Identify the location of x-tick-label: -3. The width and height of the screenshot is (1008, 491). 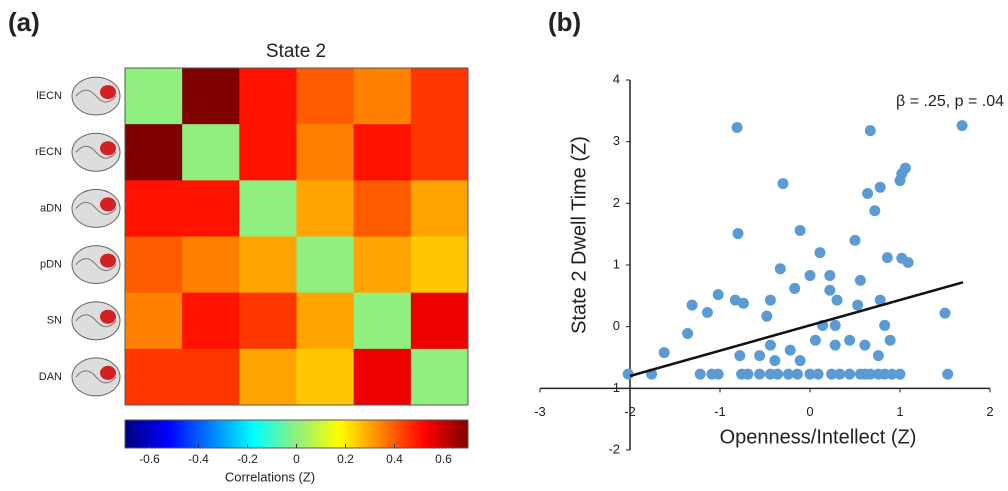
(540, 411).